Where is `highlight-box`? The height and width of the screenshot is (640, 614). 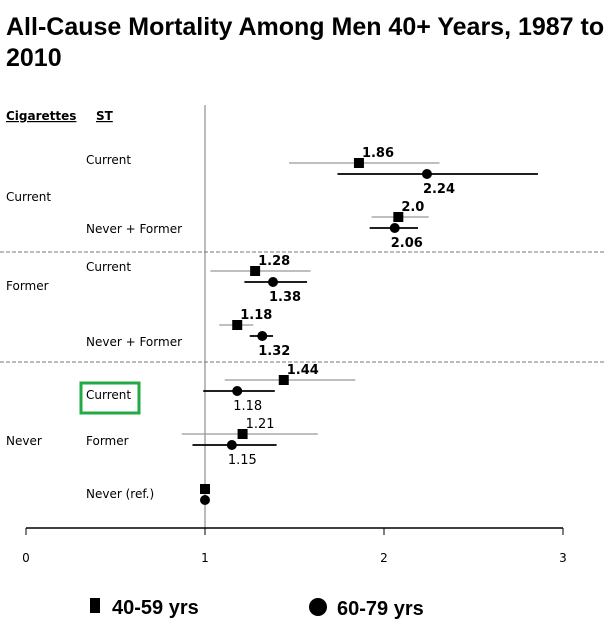
highlight-box is located at coordinates (110, 398).